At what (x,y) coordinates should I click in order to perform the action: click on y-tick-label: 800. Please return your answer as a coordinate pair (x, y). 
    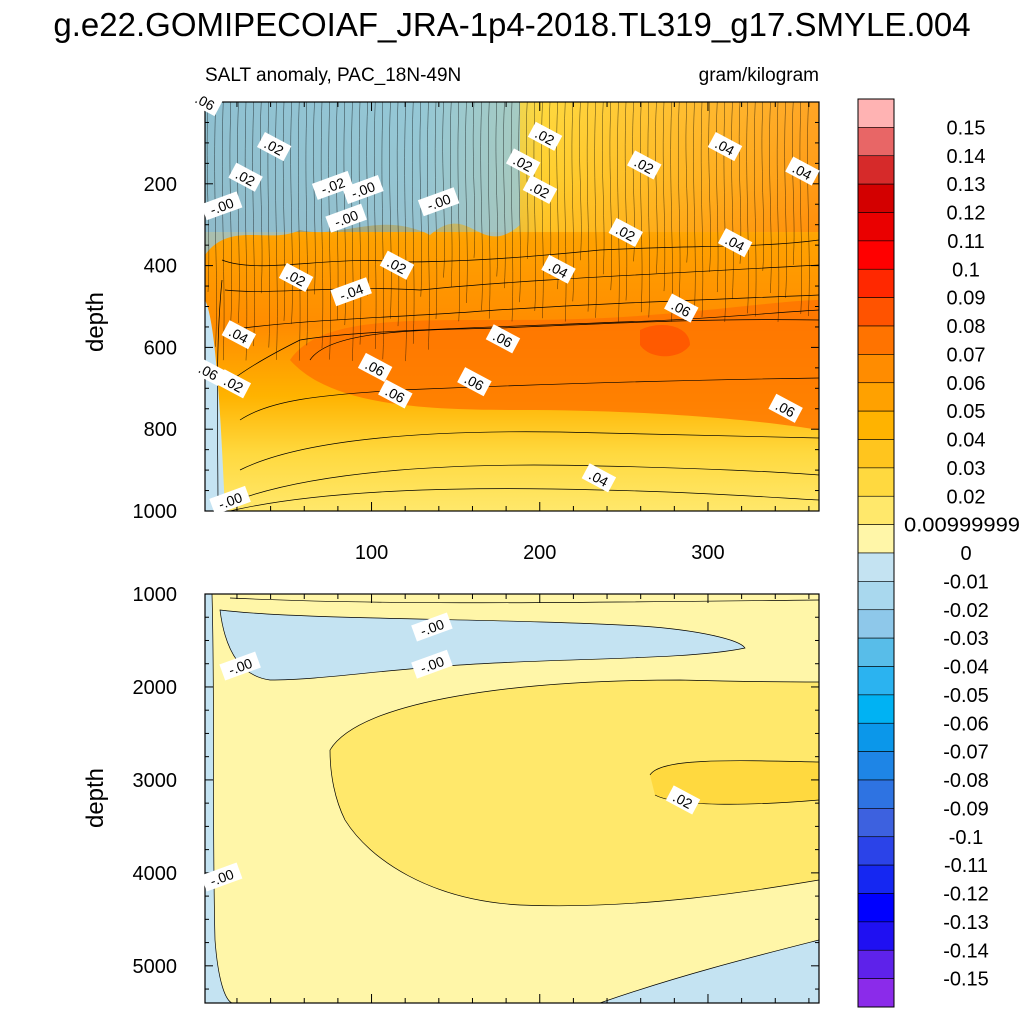
    Looking at the image, I should click on (160, 430).